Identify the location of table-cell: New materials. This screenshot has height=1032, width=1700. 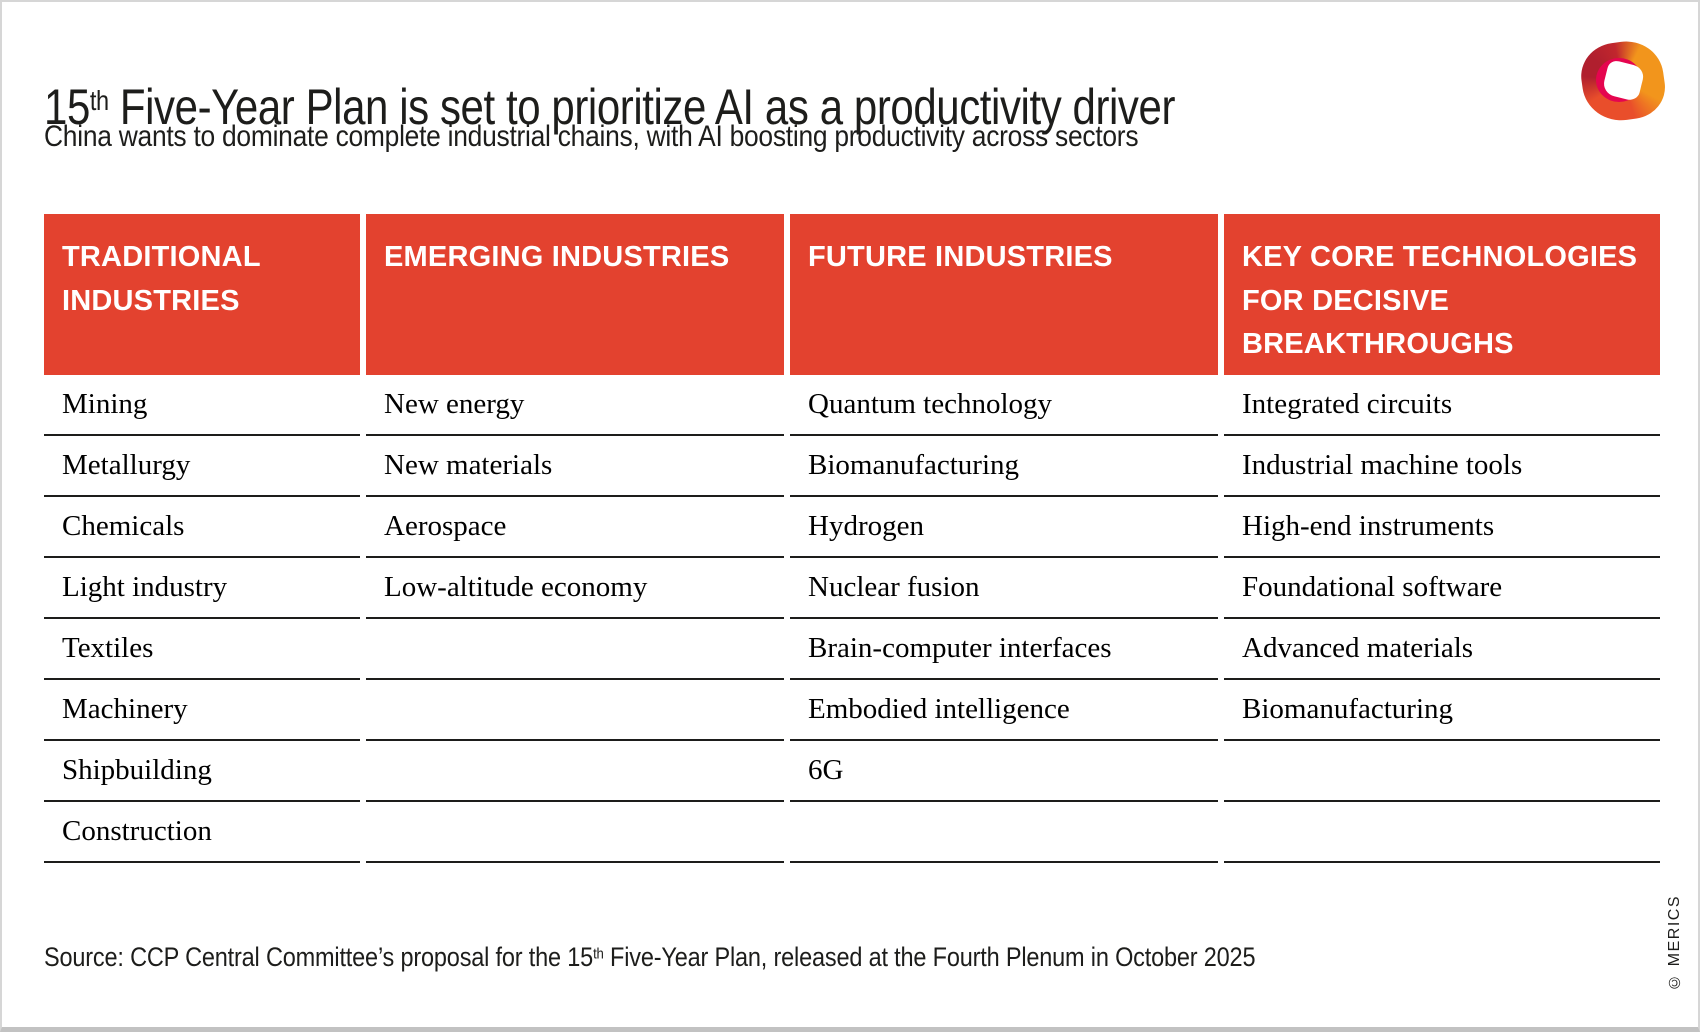
(575, 466).